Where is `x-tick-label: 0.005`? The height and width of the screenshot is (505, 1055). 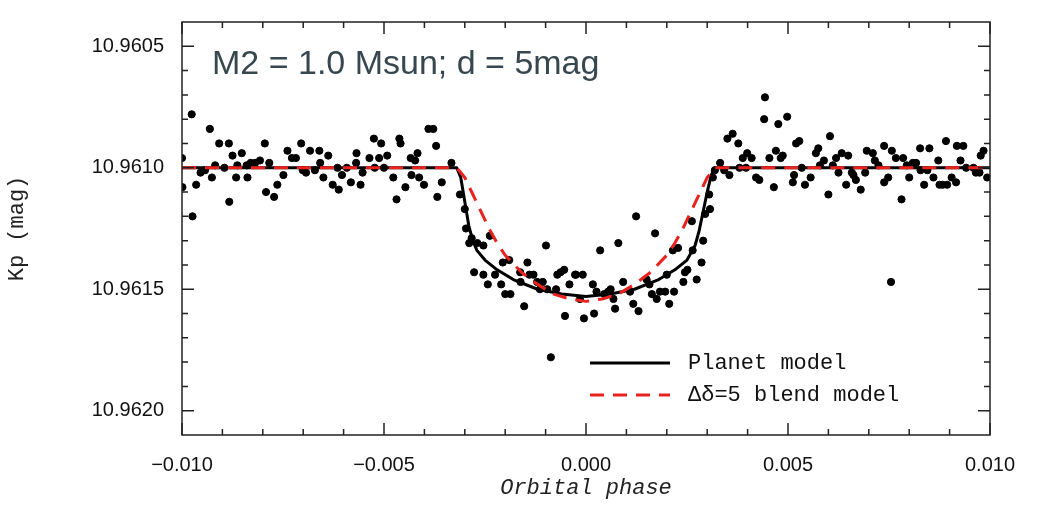 x-tick-label: 0.005 is located at coordinates (788, 463).